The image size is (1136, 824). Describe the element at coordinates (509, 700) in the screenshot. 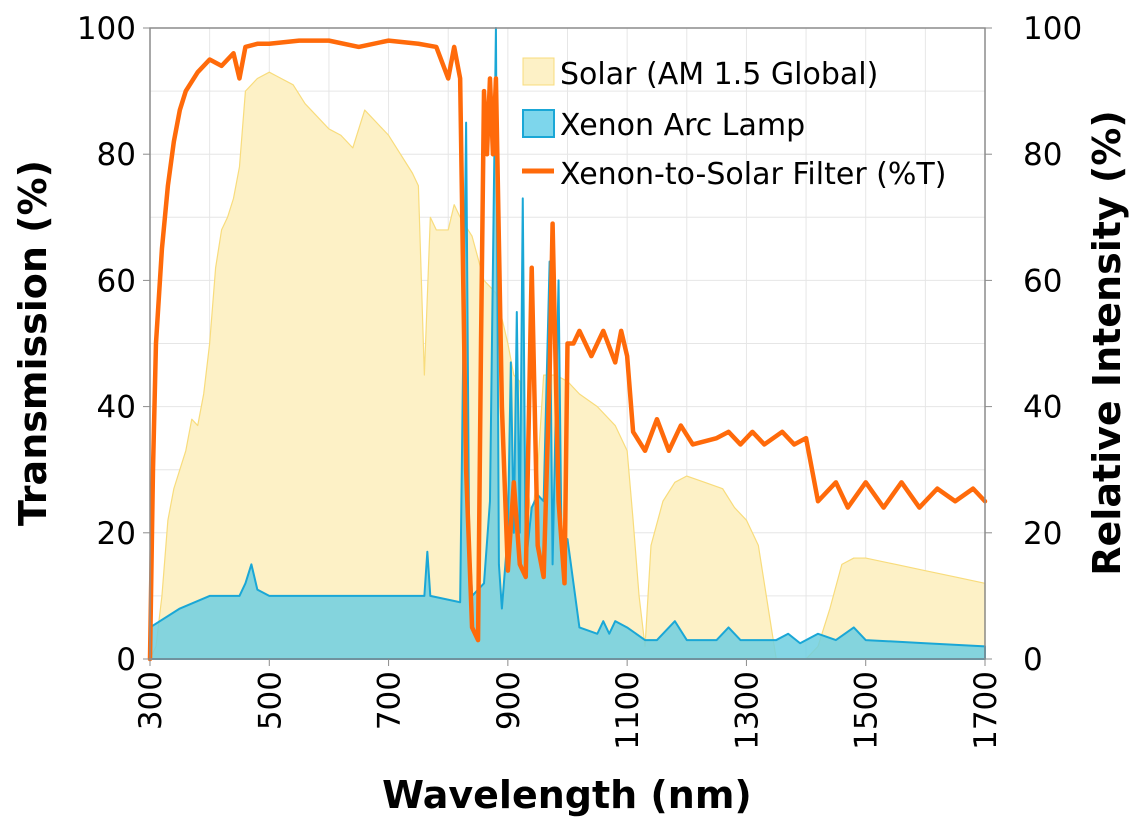

I see `x-tick-label: 900` at that location.